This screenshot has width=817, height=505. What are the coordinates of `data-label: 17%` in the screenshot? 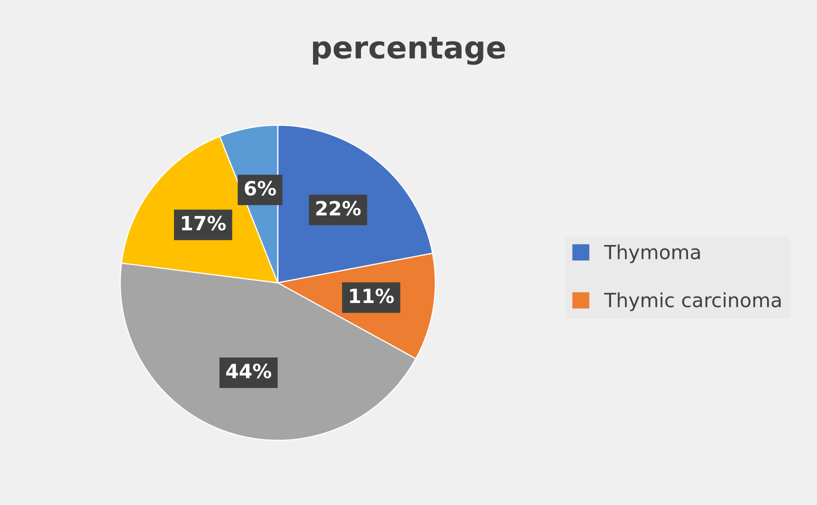 It's located at (204, 223).